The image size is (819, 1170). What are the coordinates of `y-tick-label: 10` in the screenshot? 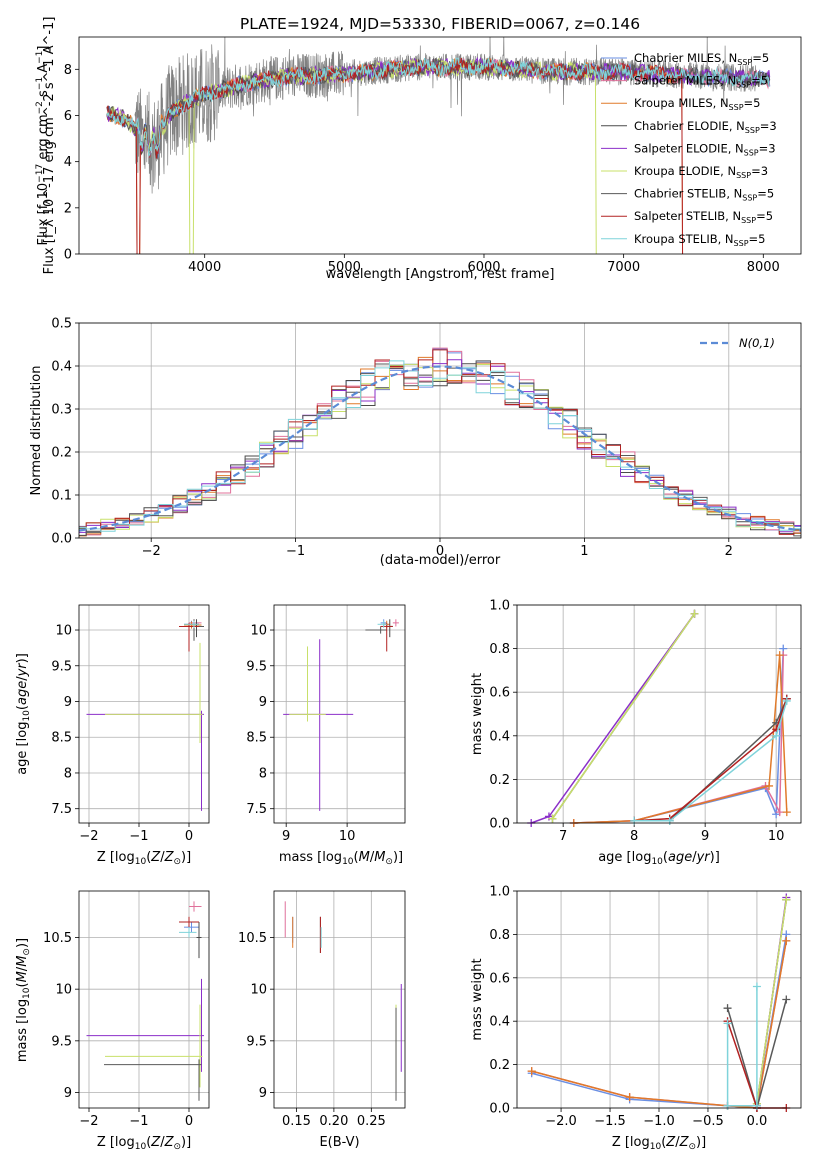 It's located at (258, 631).